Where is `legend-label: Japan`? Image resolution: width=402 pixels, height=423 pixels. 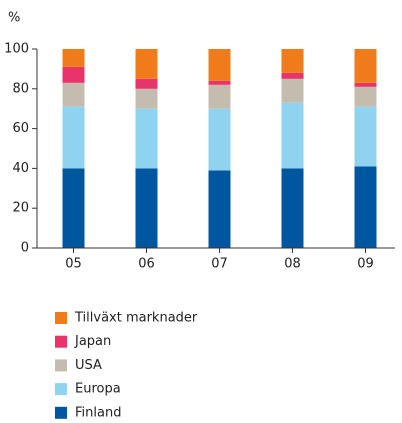 legend-label: Japan is located at coordinates (92, 341).